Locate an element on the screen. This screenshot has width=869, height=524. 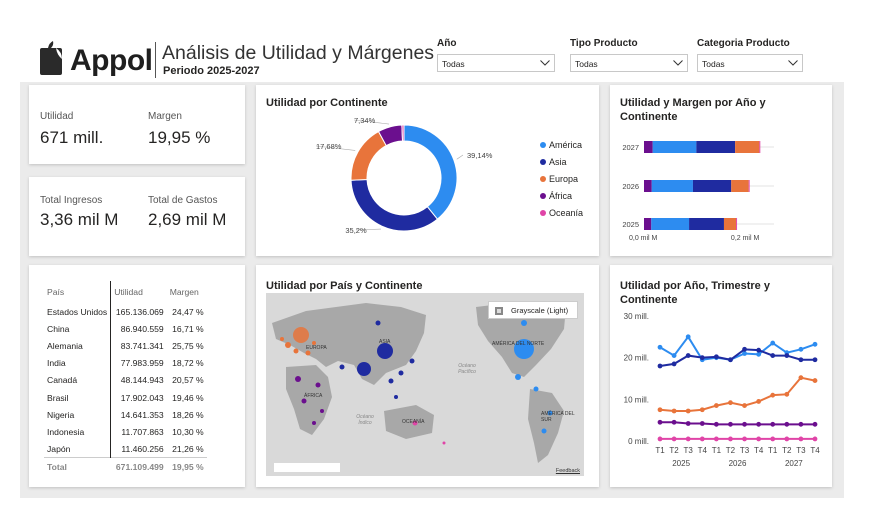
map-title: Utilidad por País y Continente is located at coordinates (344, 286).